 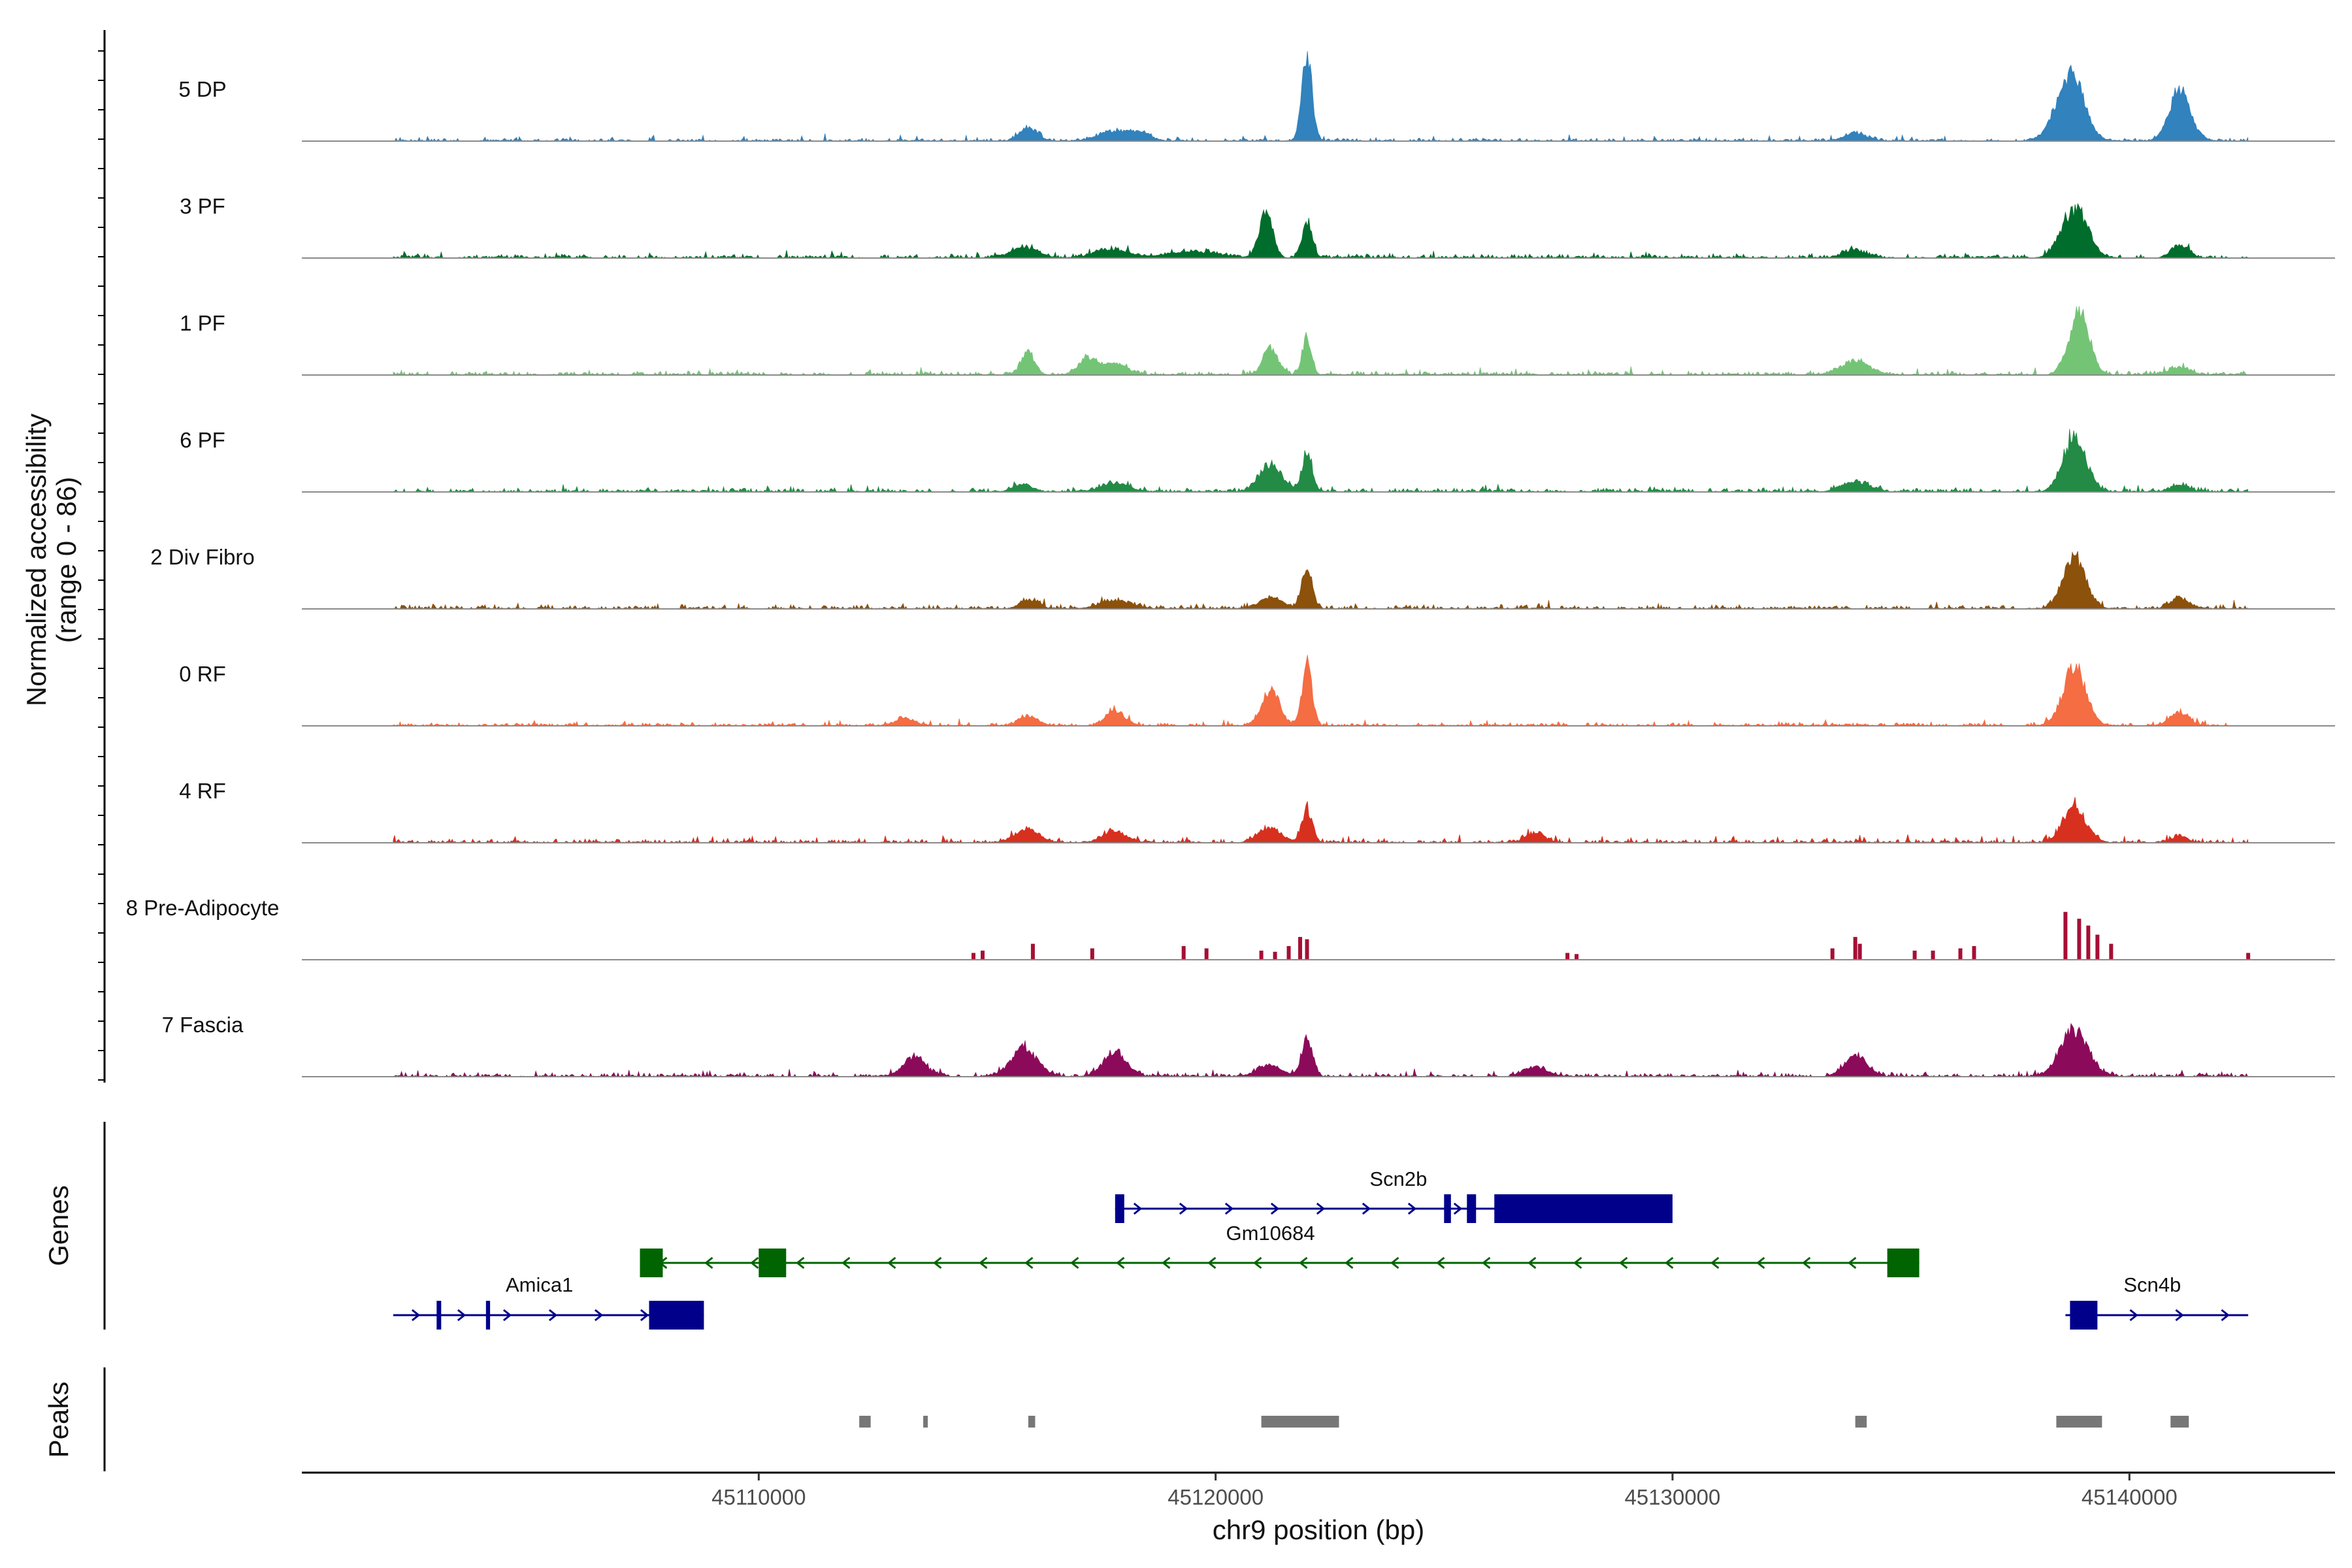 What do you see at coordinates (102, 556) in the screenshot?
I see `y-axis` at bounding box center [102, 556].